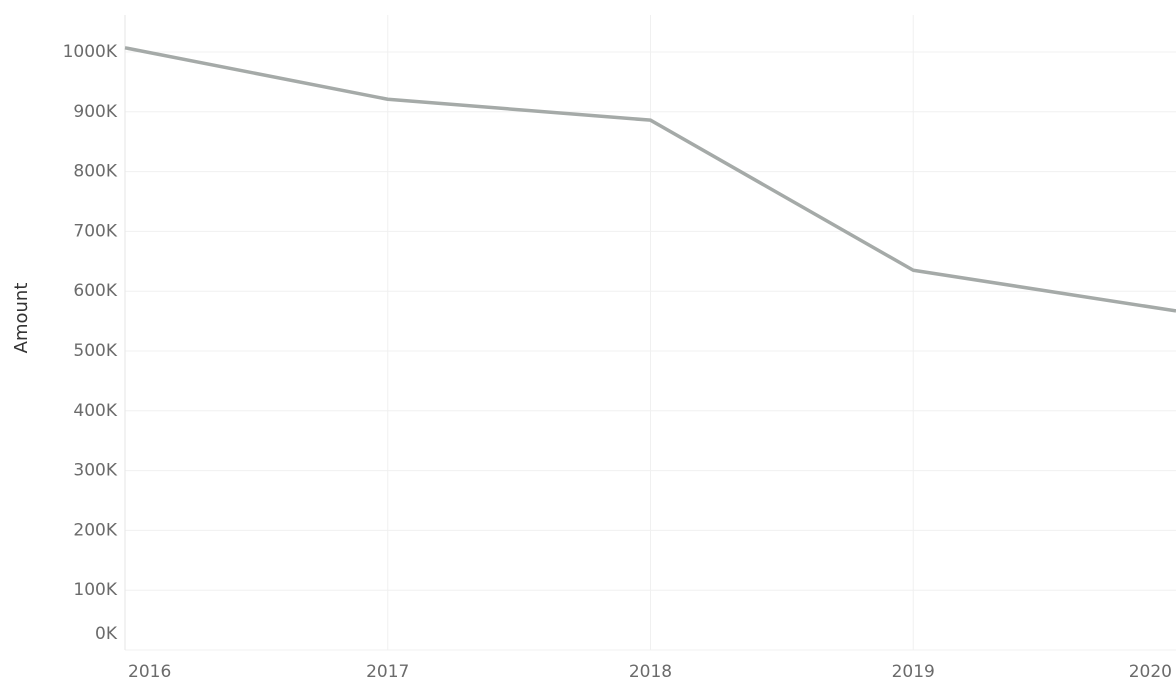 Image resolution: width=1176 pixels, height=690 pixels. I want to click on y-tick-label: 600K, so click(95, 291).